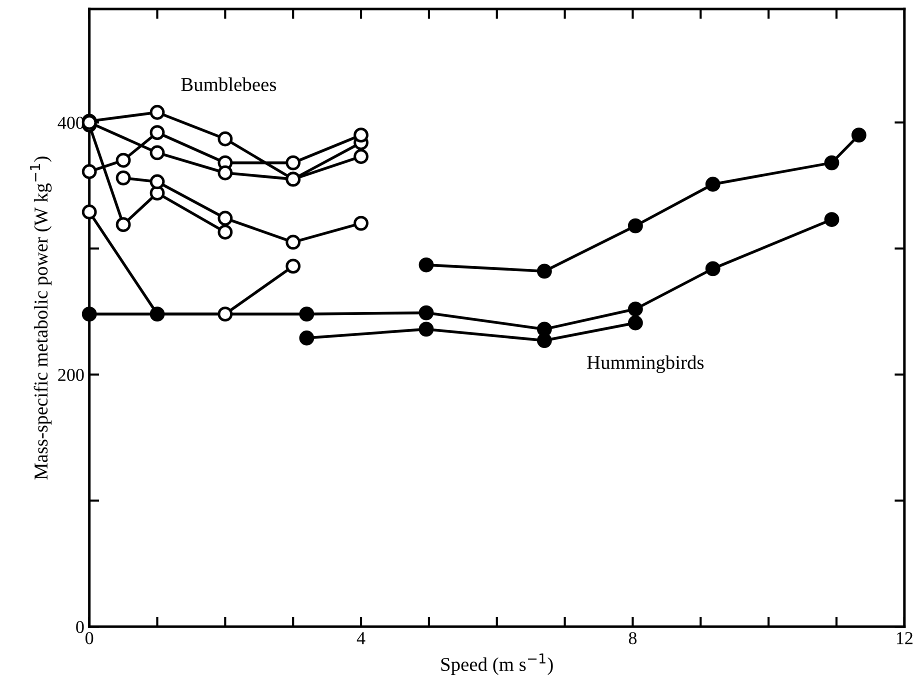 The height and width of the screenshot is (694, 921). What do you see at coordinates (632, 638) in the screenshot?
I see `x-tick-label: 8` at bounding box center [632, 638].